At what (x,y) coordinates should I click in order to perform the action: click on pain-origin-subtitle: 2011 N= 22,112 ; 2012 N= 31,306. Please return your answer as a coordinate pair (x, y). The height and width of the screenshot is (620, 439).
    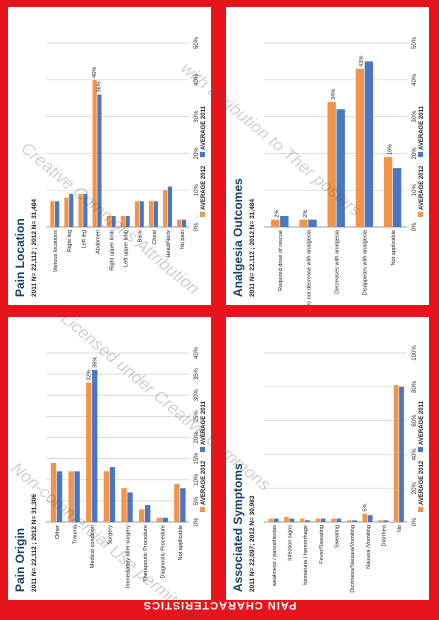
    Looking at the image, I should click on (34, 543).